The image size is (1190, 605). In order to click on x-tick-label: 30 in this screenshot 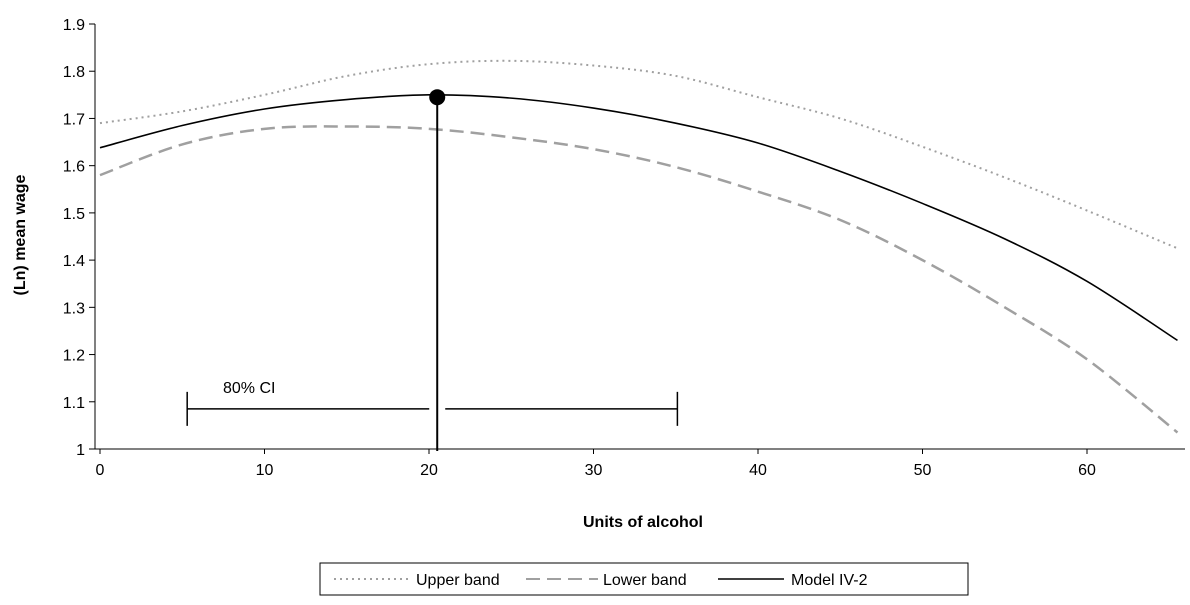, I will do `click(594, 470)`.